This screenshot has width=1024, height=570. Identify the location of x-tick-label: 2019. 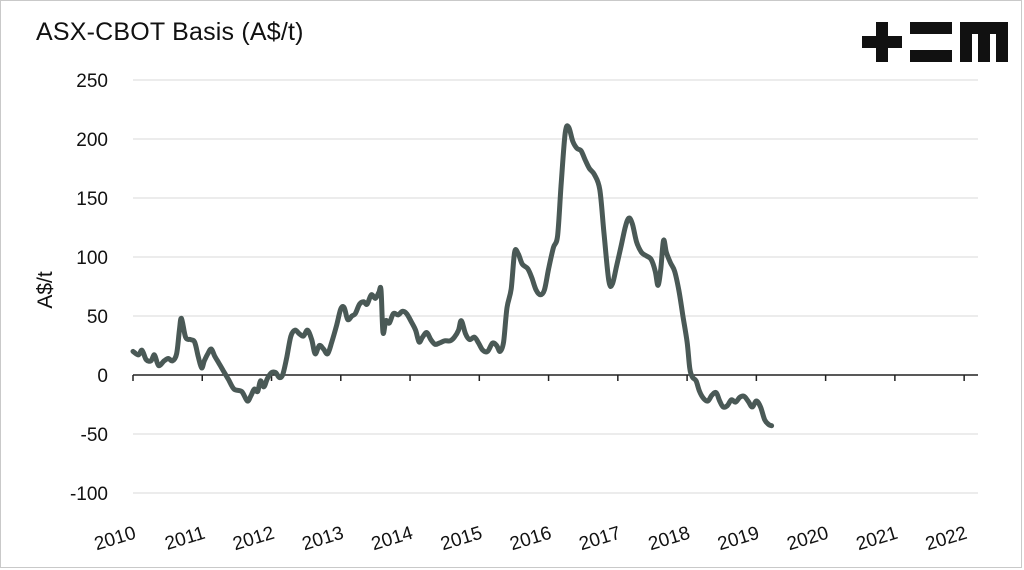
(738, 539).